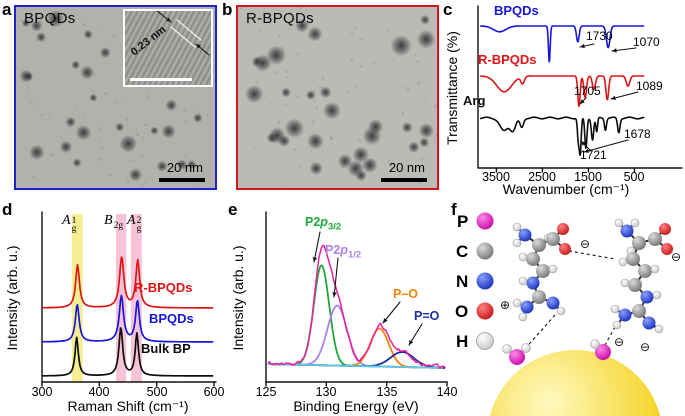 The height and width of the screenshot is (416, 685). Describe the element at coordinates (646, 42) in the screenshot. I see `ftir-annotation: 1070` at that location.